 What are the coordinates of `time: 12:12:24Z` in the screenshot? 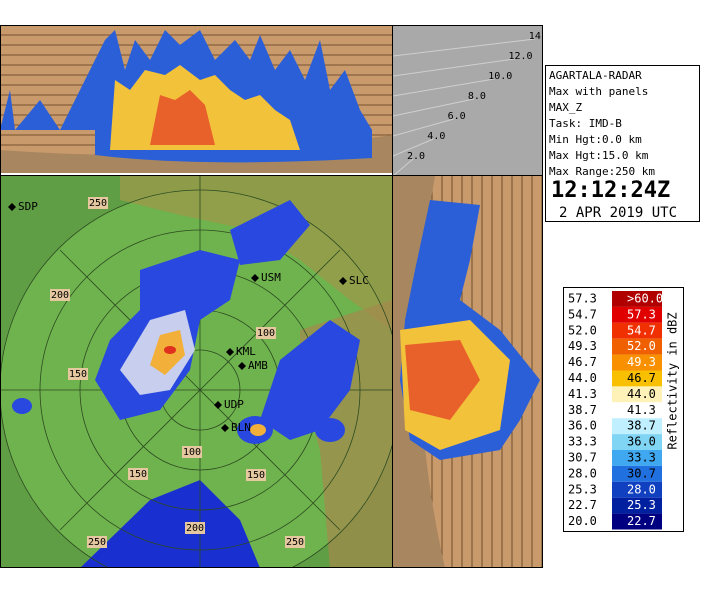 It's located at (610, 190).